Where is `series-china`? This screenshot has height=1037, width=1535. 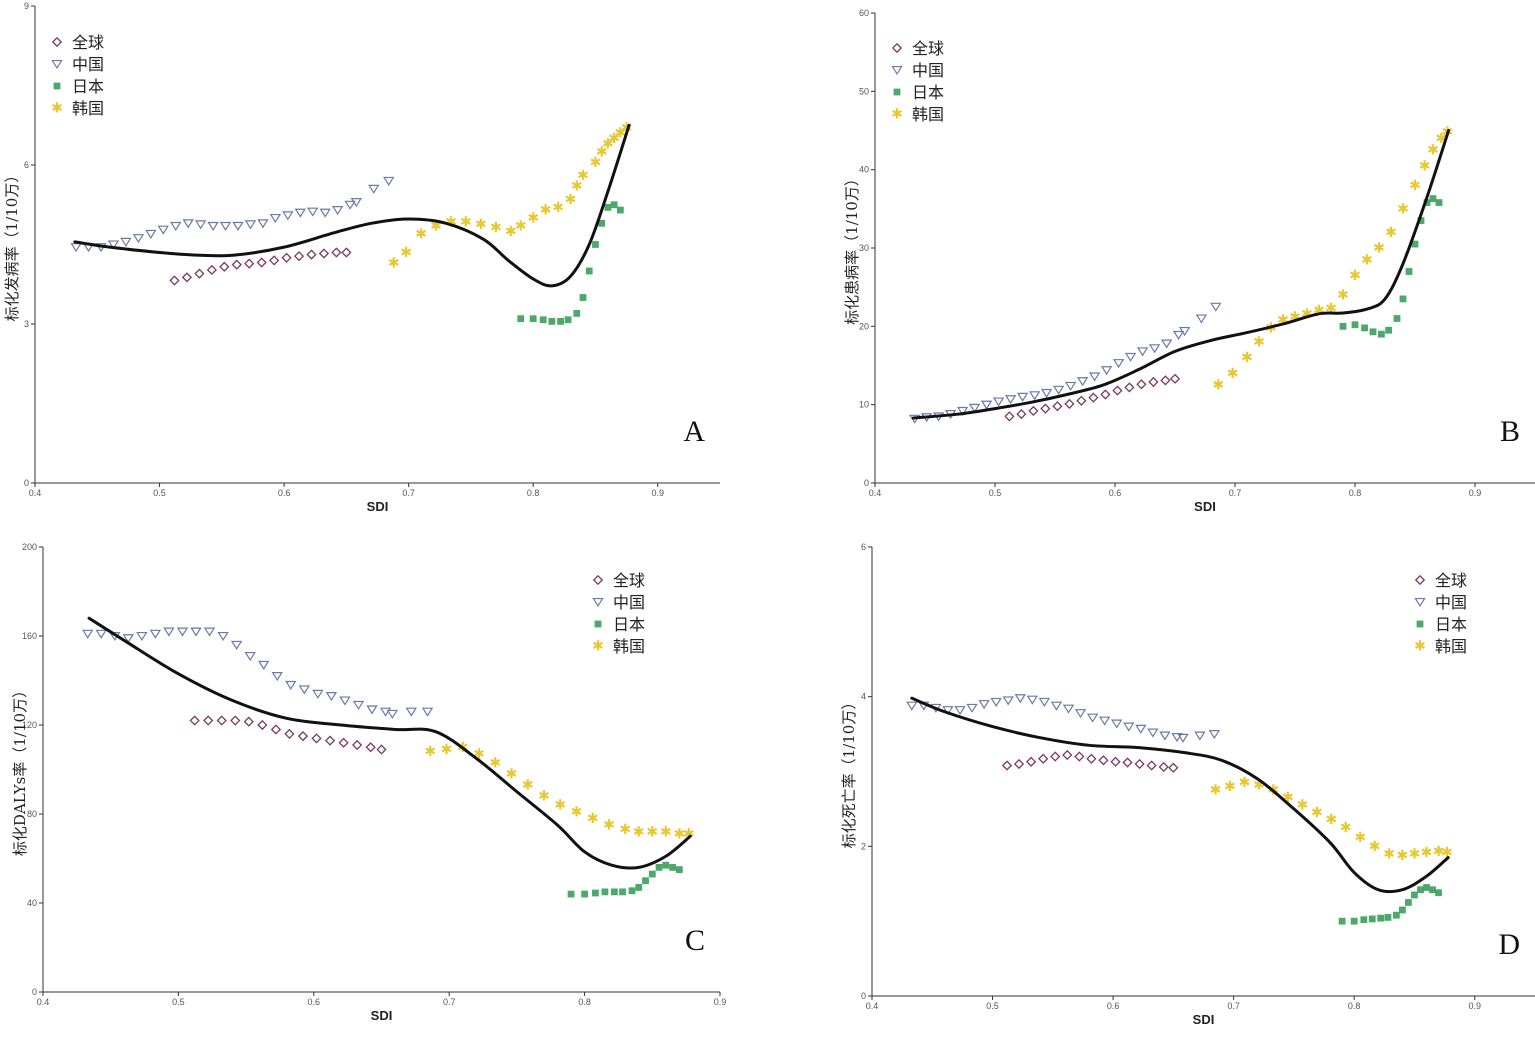
series-china is located at coordinates (232, 214).